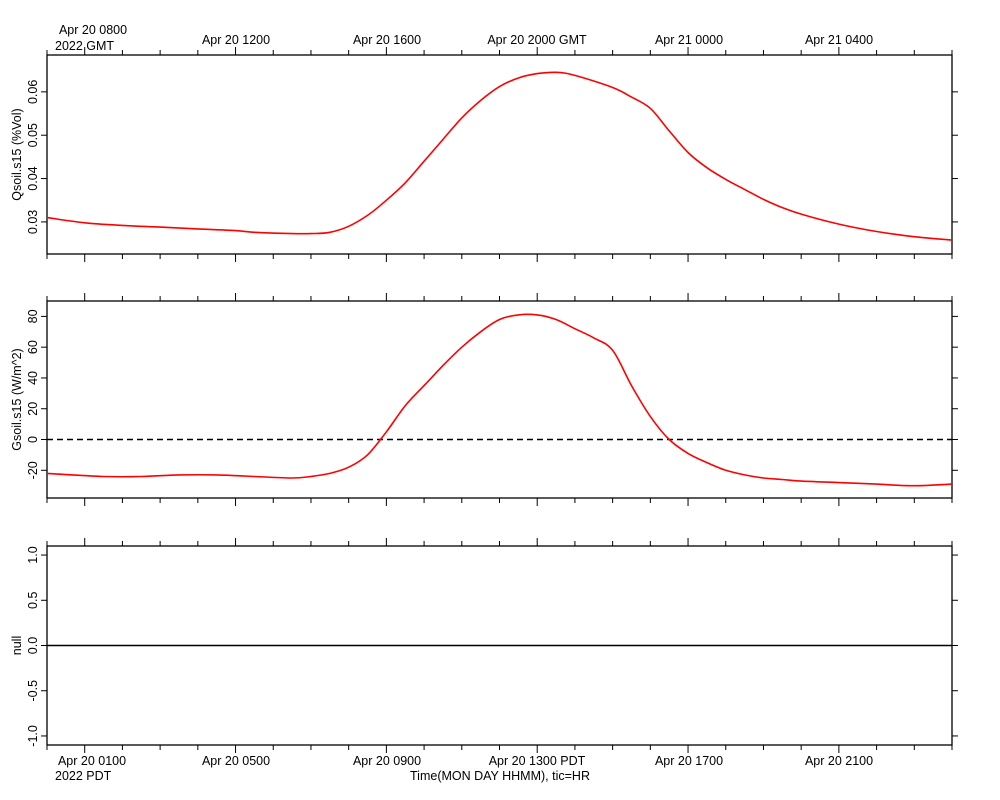 The width and height of the screenshot is (1000, 800). Describe the element at coordinates (33, 378) in the screenshot. I see `y-tick-label: 40` at that location.